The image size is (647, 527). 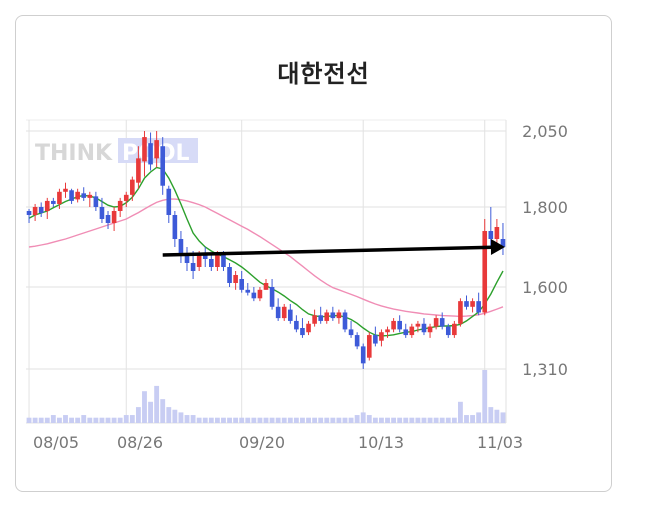 I want to click on watermark-think: THINK, so click(x=74, y=153).